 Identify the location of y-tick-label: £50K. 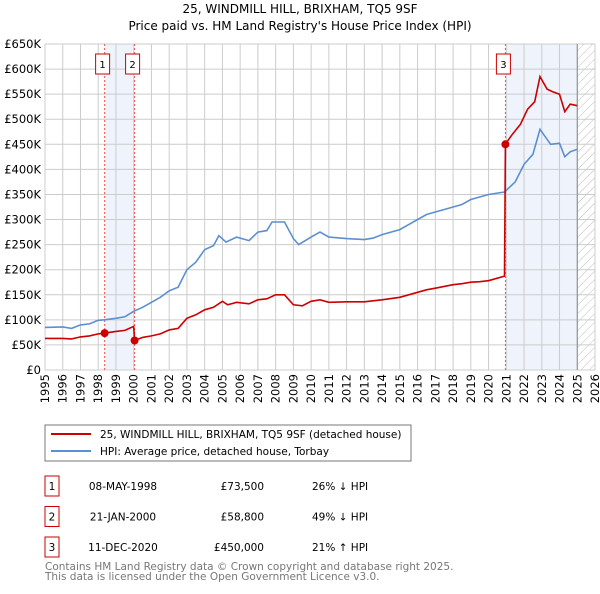
(27, 345).